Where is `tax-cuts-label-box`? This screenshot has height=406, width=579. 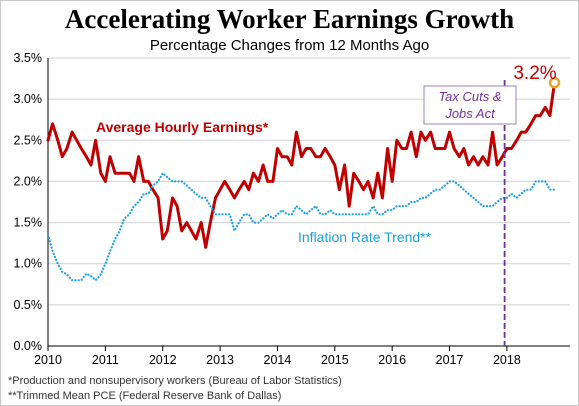 tax-cuts-label-box is located at coordinates (470, 105).